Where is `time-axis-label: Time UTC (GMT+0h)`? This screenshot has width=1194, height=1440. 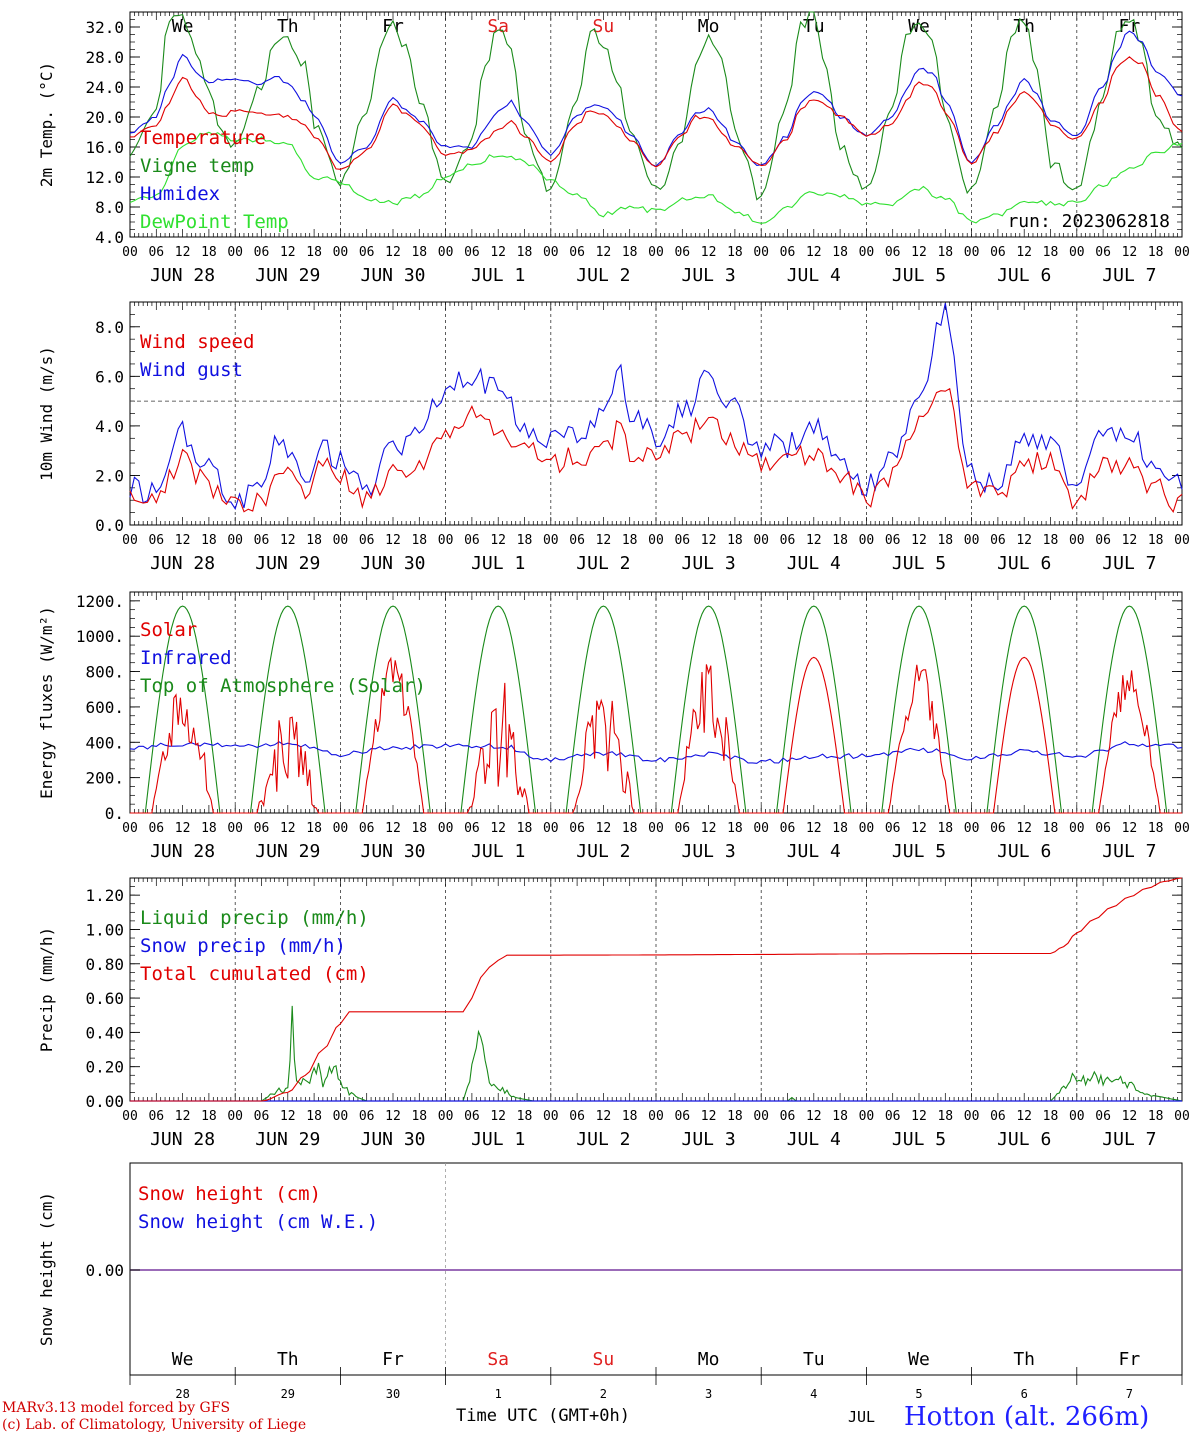 time-axis-label: Time UTC (GMT+0h) is located at coordinates (543, 1416).